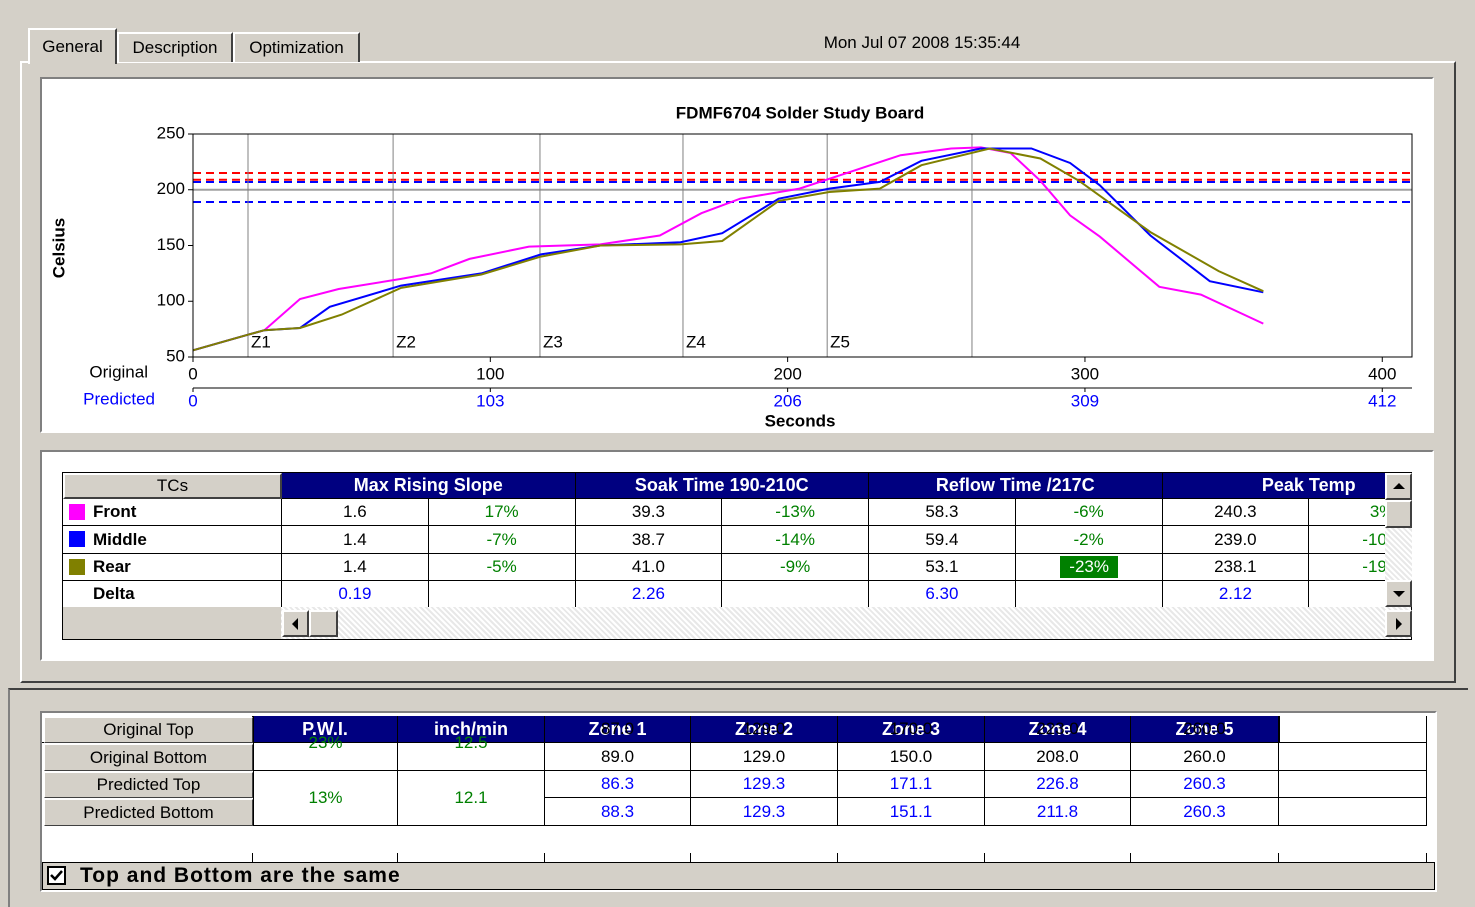 This screenshot has height=907, width=1475. Describe the element at coordinates (148, 730) in the screenshot. I see `row-label: Original Top` at that location.